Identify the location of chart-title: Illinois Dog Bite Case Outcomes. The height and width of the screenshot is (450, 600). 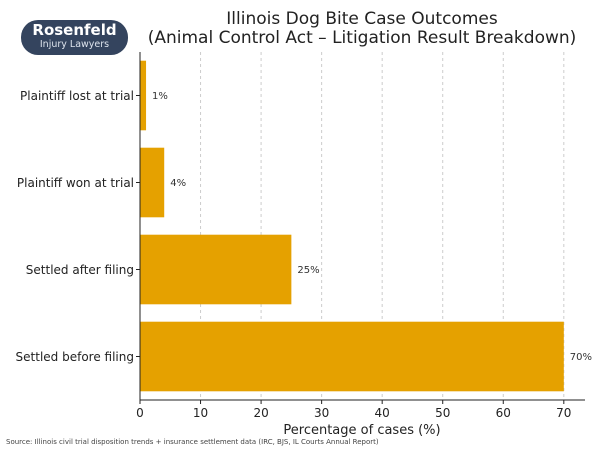
(362, 19).